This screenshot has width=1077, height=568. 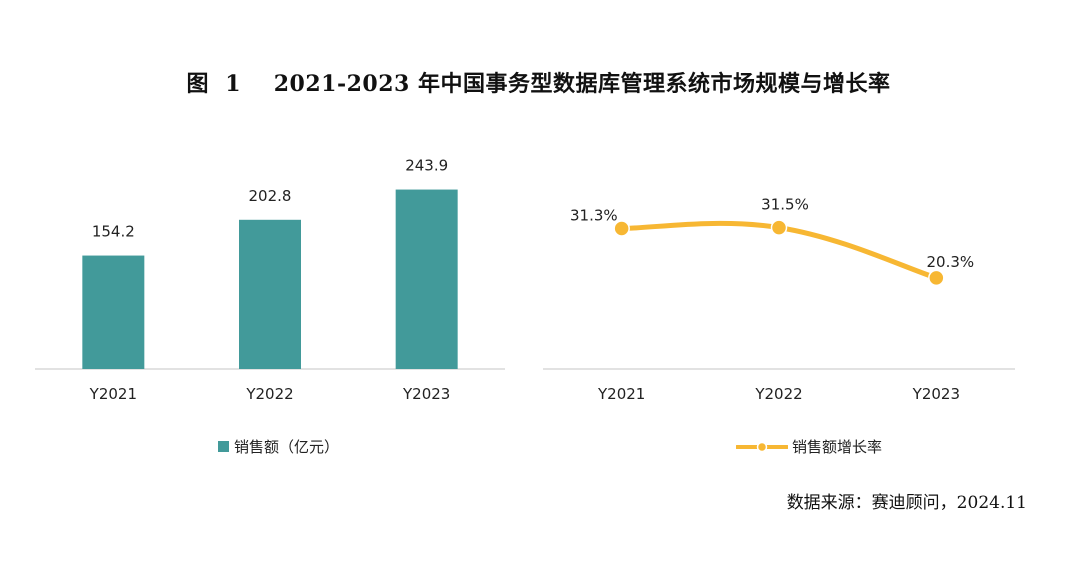 What do you see at coordinates (113, 394) in the screenshot?
I see `bar-x-tick-label: Y2021` at bounding box center [113, 394].